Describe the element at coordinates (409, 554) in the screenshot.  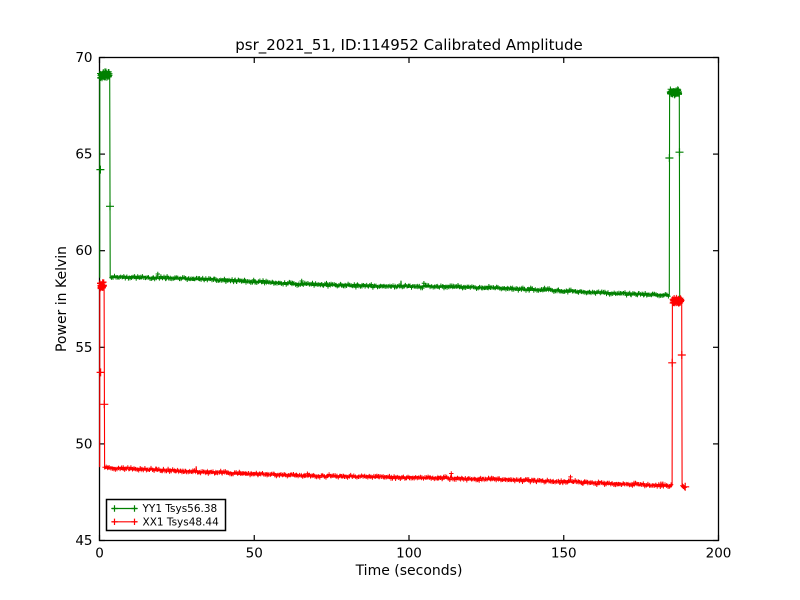
I see `x-tick-label-100: 100` at that location.